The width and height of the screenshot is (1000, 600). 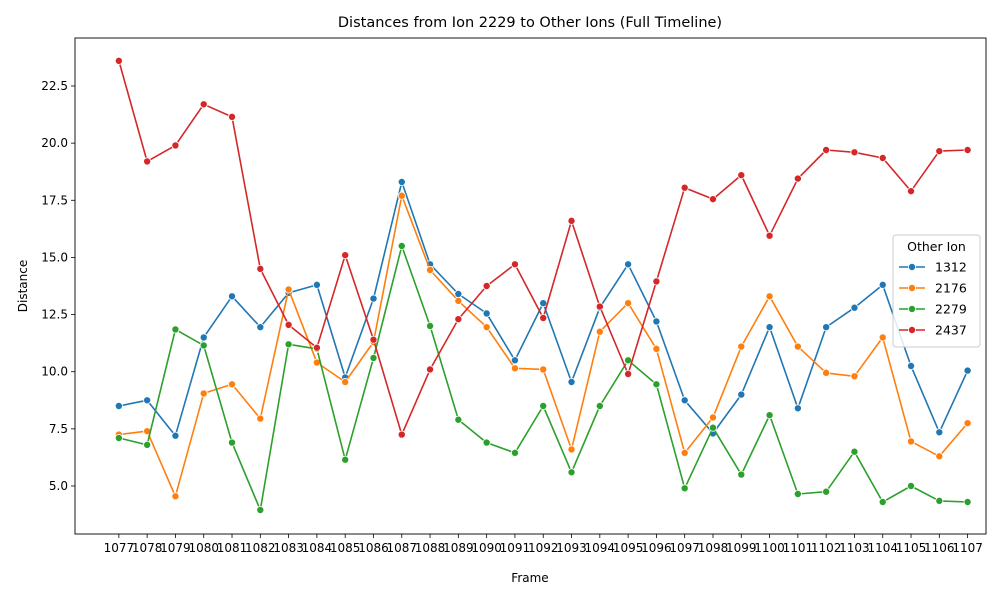 What do you see at coordinates (854, 548) in the screenshot?
I see `x-tick-label: 1103` at bounding box center [854, 548].